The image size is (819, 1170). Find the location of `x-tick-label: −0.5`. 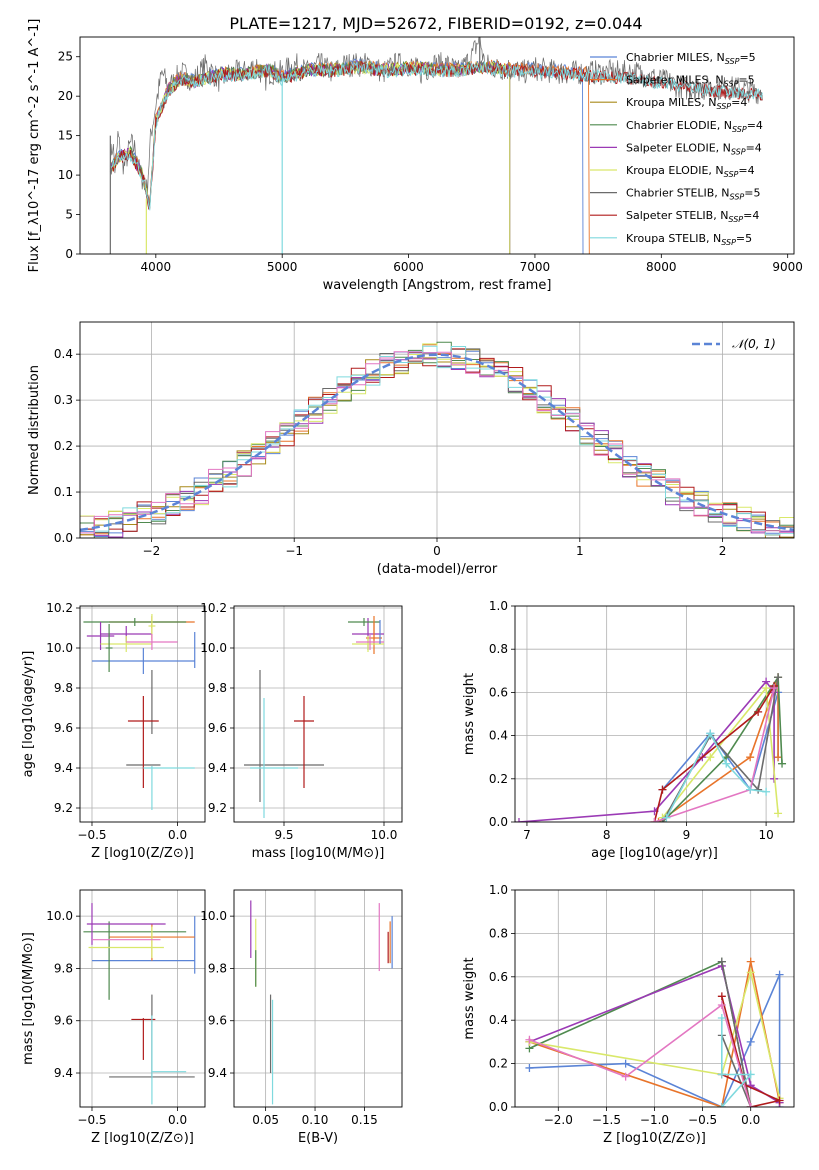

x-tick-label: −0.5 is located at coordinates (702, 1120).